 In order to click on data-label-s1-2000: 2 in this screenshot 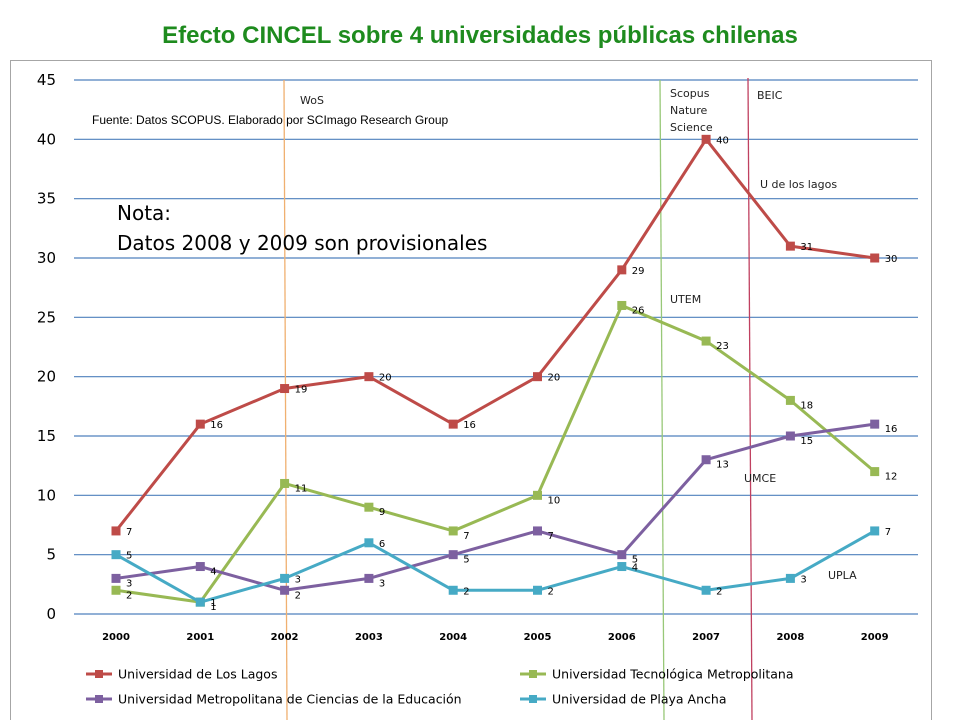, I will do `click(129, 595)`.